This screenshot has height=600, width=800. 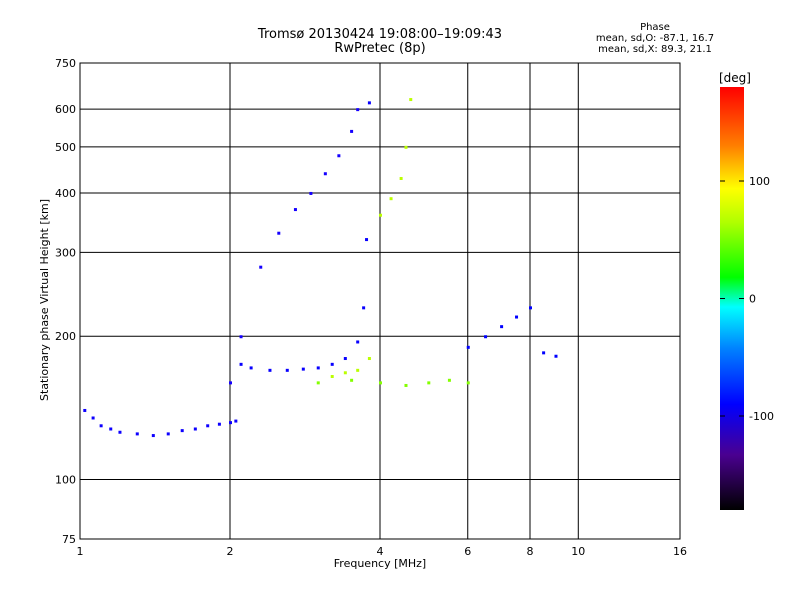 I want to click on y-tick-label: 300, so click(x=65, y=252).